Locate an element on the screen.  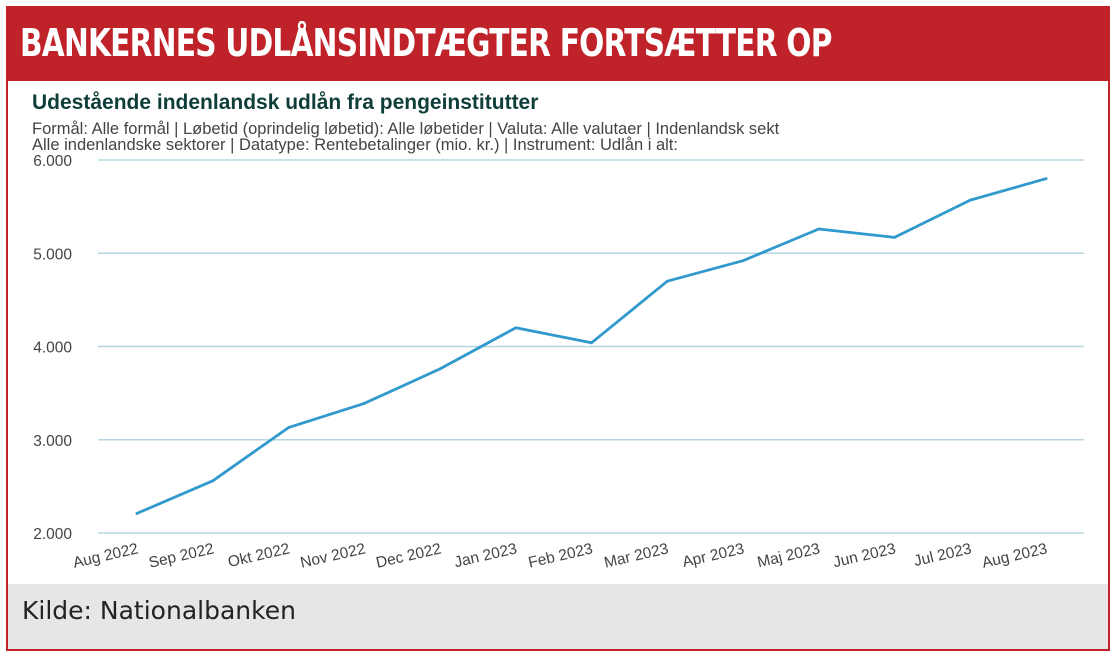
source-label: Kilde: Nationalbanken is located at coordinates (159, 610).